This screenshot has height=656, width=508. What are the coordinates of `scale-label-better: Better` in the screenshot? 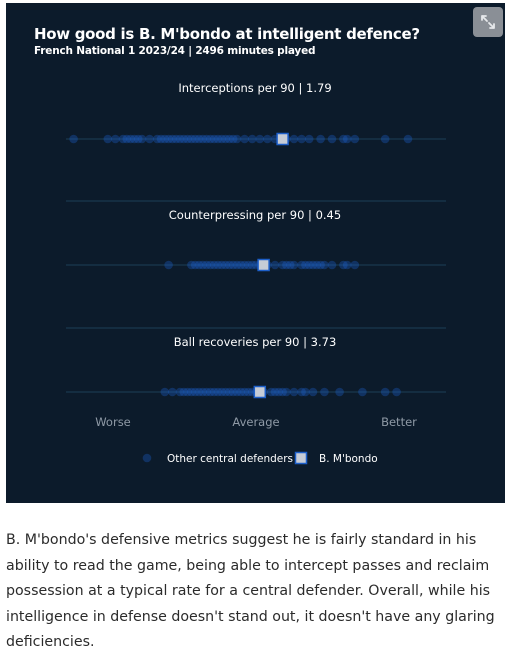 It's located at (399, 422).